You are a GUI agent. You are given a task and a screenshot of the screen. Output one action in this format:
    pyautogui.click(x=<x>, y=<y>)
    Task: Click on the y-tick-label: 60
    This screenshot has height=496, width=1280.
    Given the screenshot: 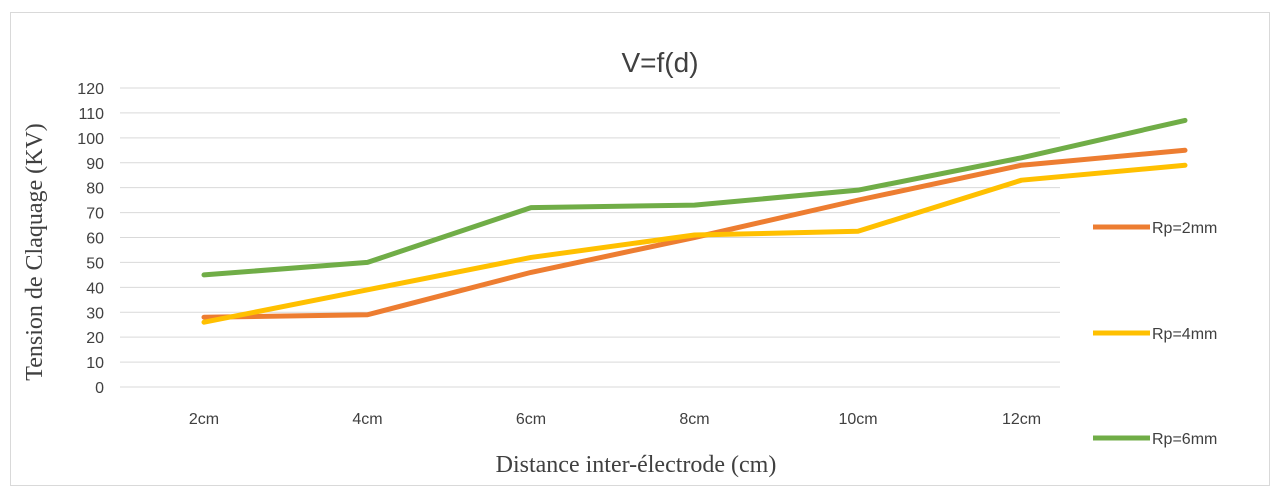 What is the action you would take?
    pyautogui.click(x=95, y=239)
    